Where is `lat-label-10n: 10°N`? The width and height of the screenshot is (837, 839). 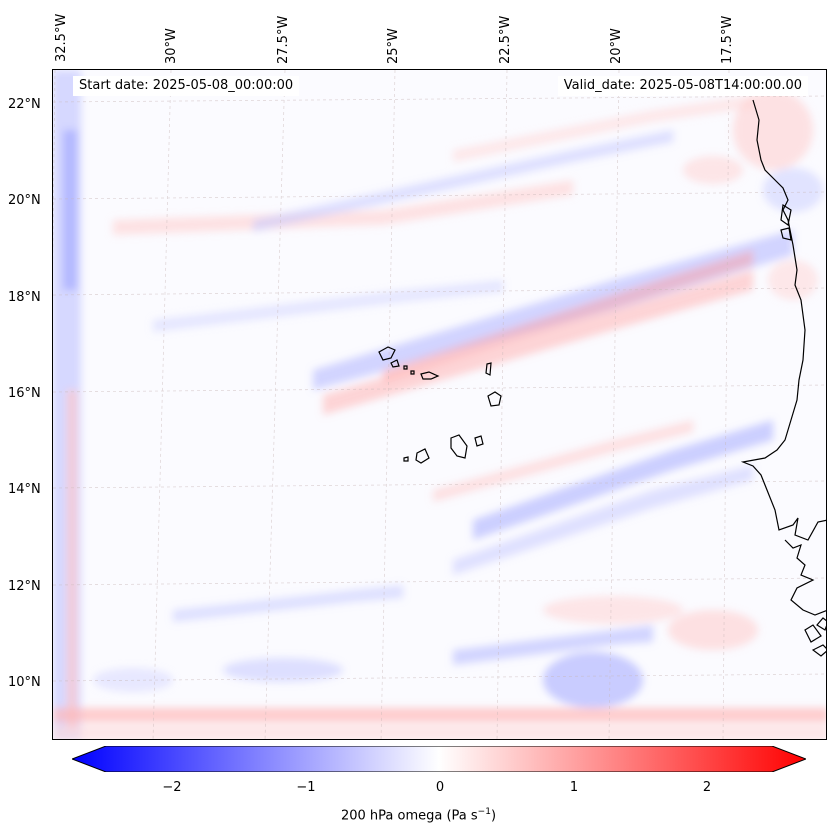 lat-label-10n: 10°N is located at coordinates (24, 682).